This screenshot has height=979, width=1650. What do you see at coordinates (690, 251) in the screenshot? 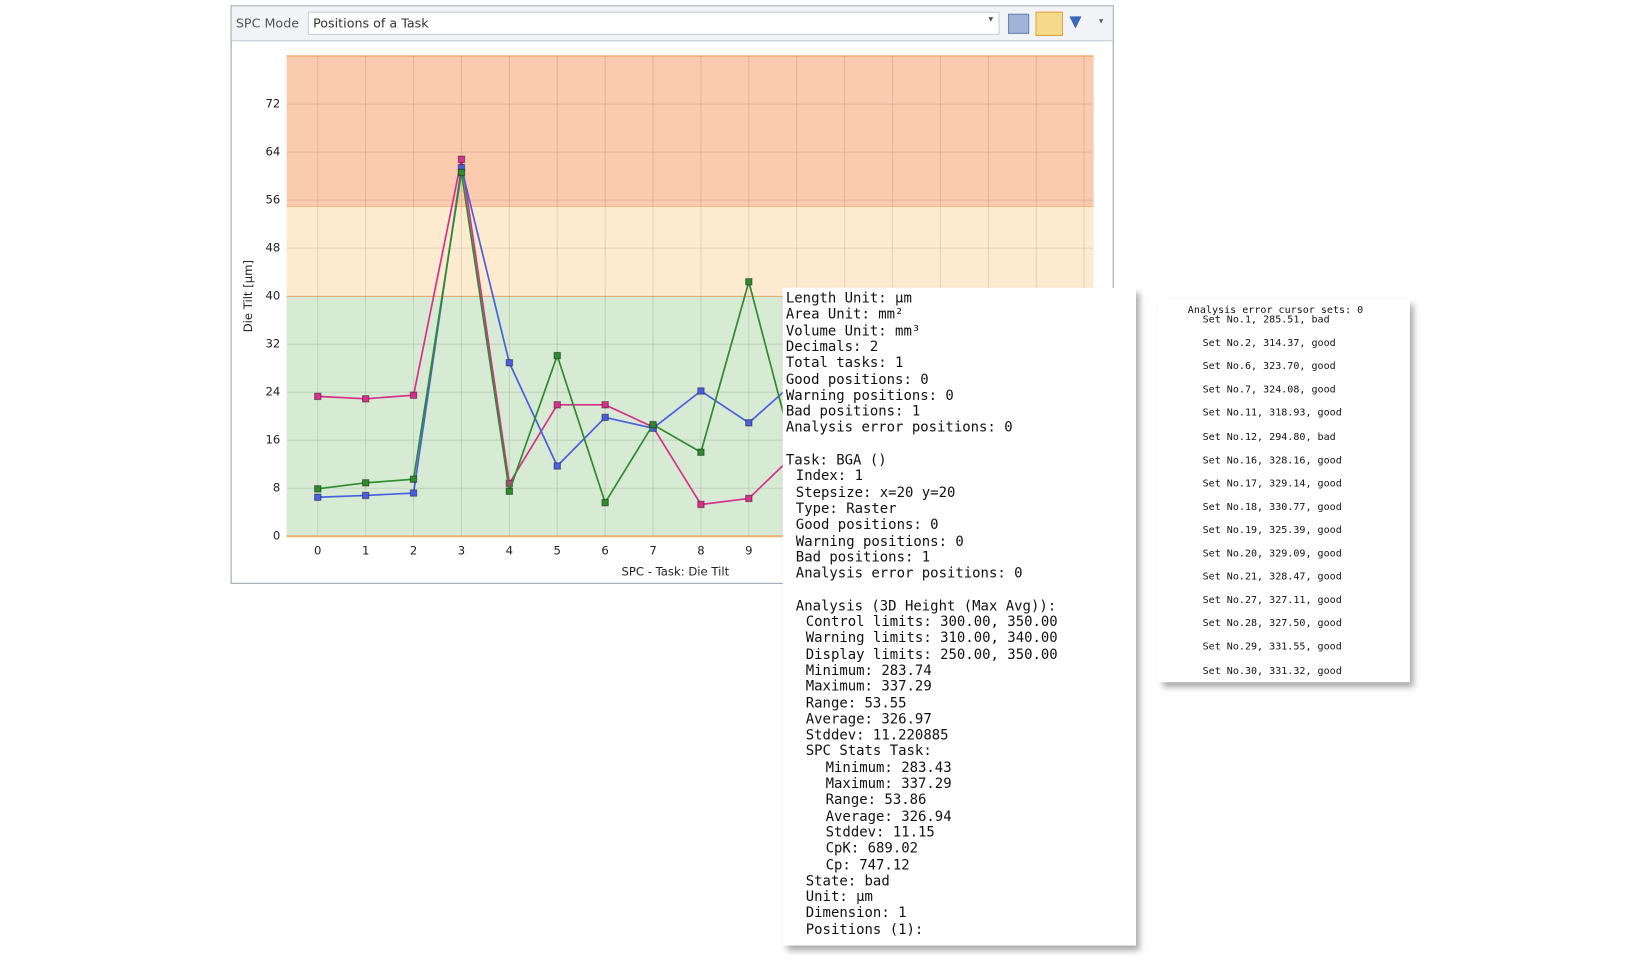
I see `zone` at bounding box center [690, 251].